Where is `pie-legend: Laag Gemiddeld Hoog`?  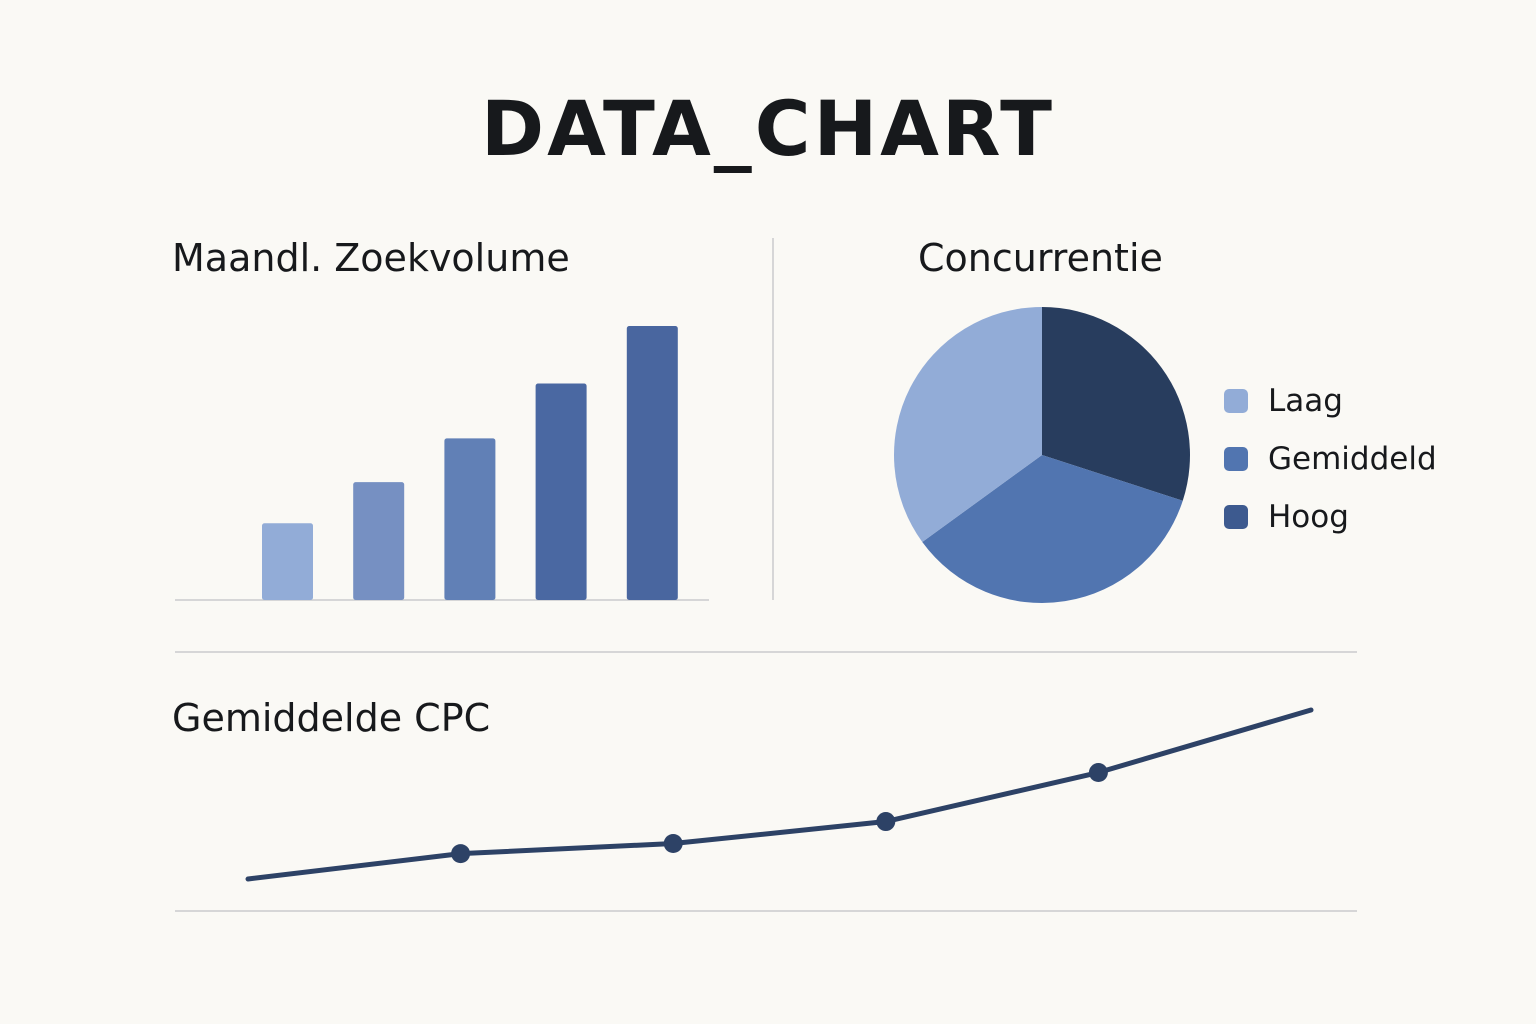 pie-legend: Laag Gemiddeld Hoog is located at coordinates (1330, 459).